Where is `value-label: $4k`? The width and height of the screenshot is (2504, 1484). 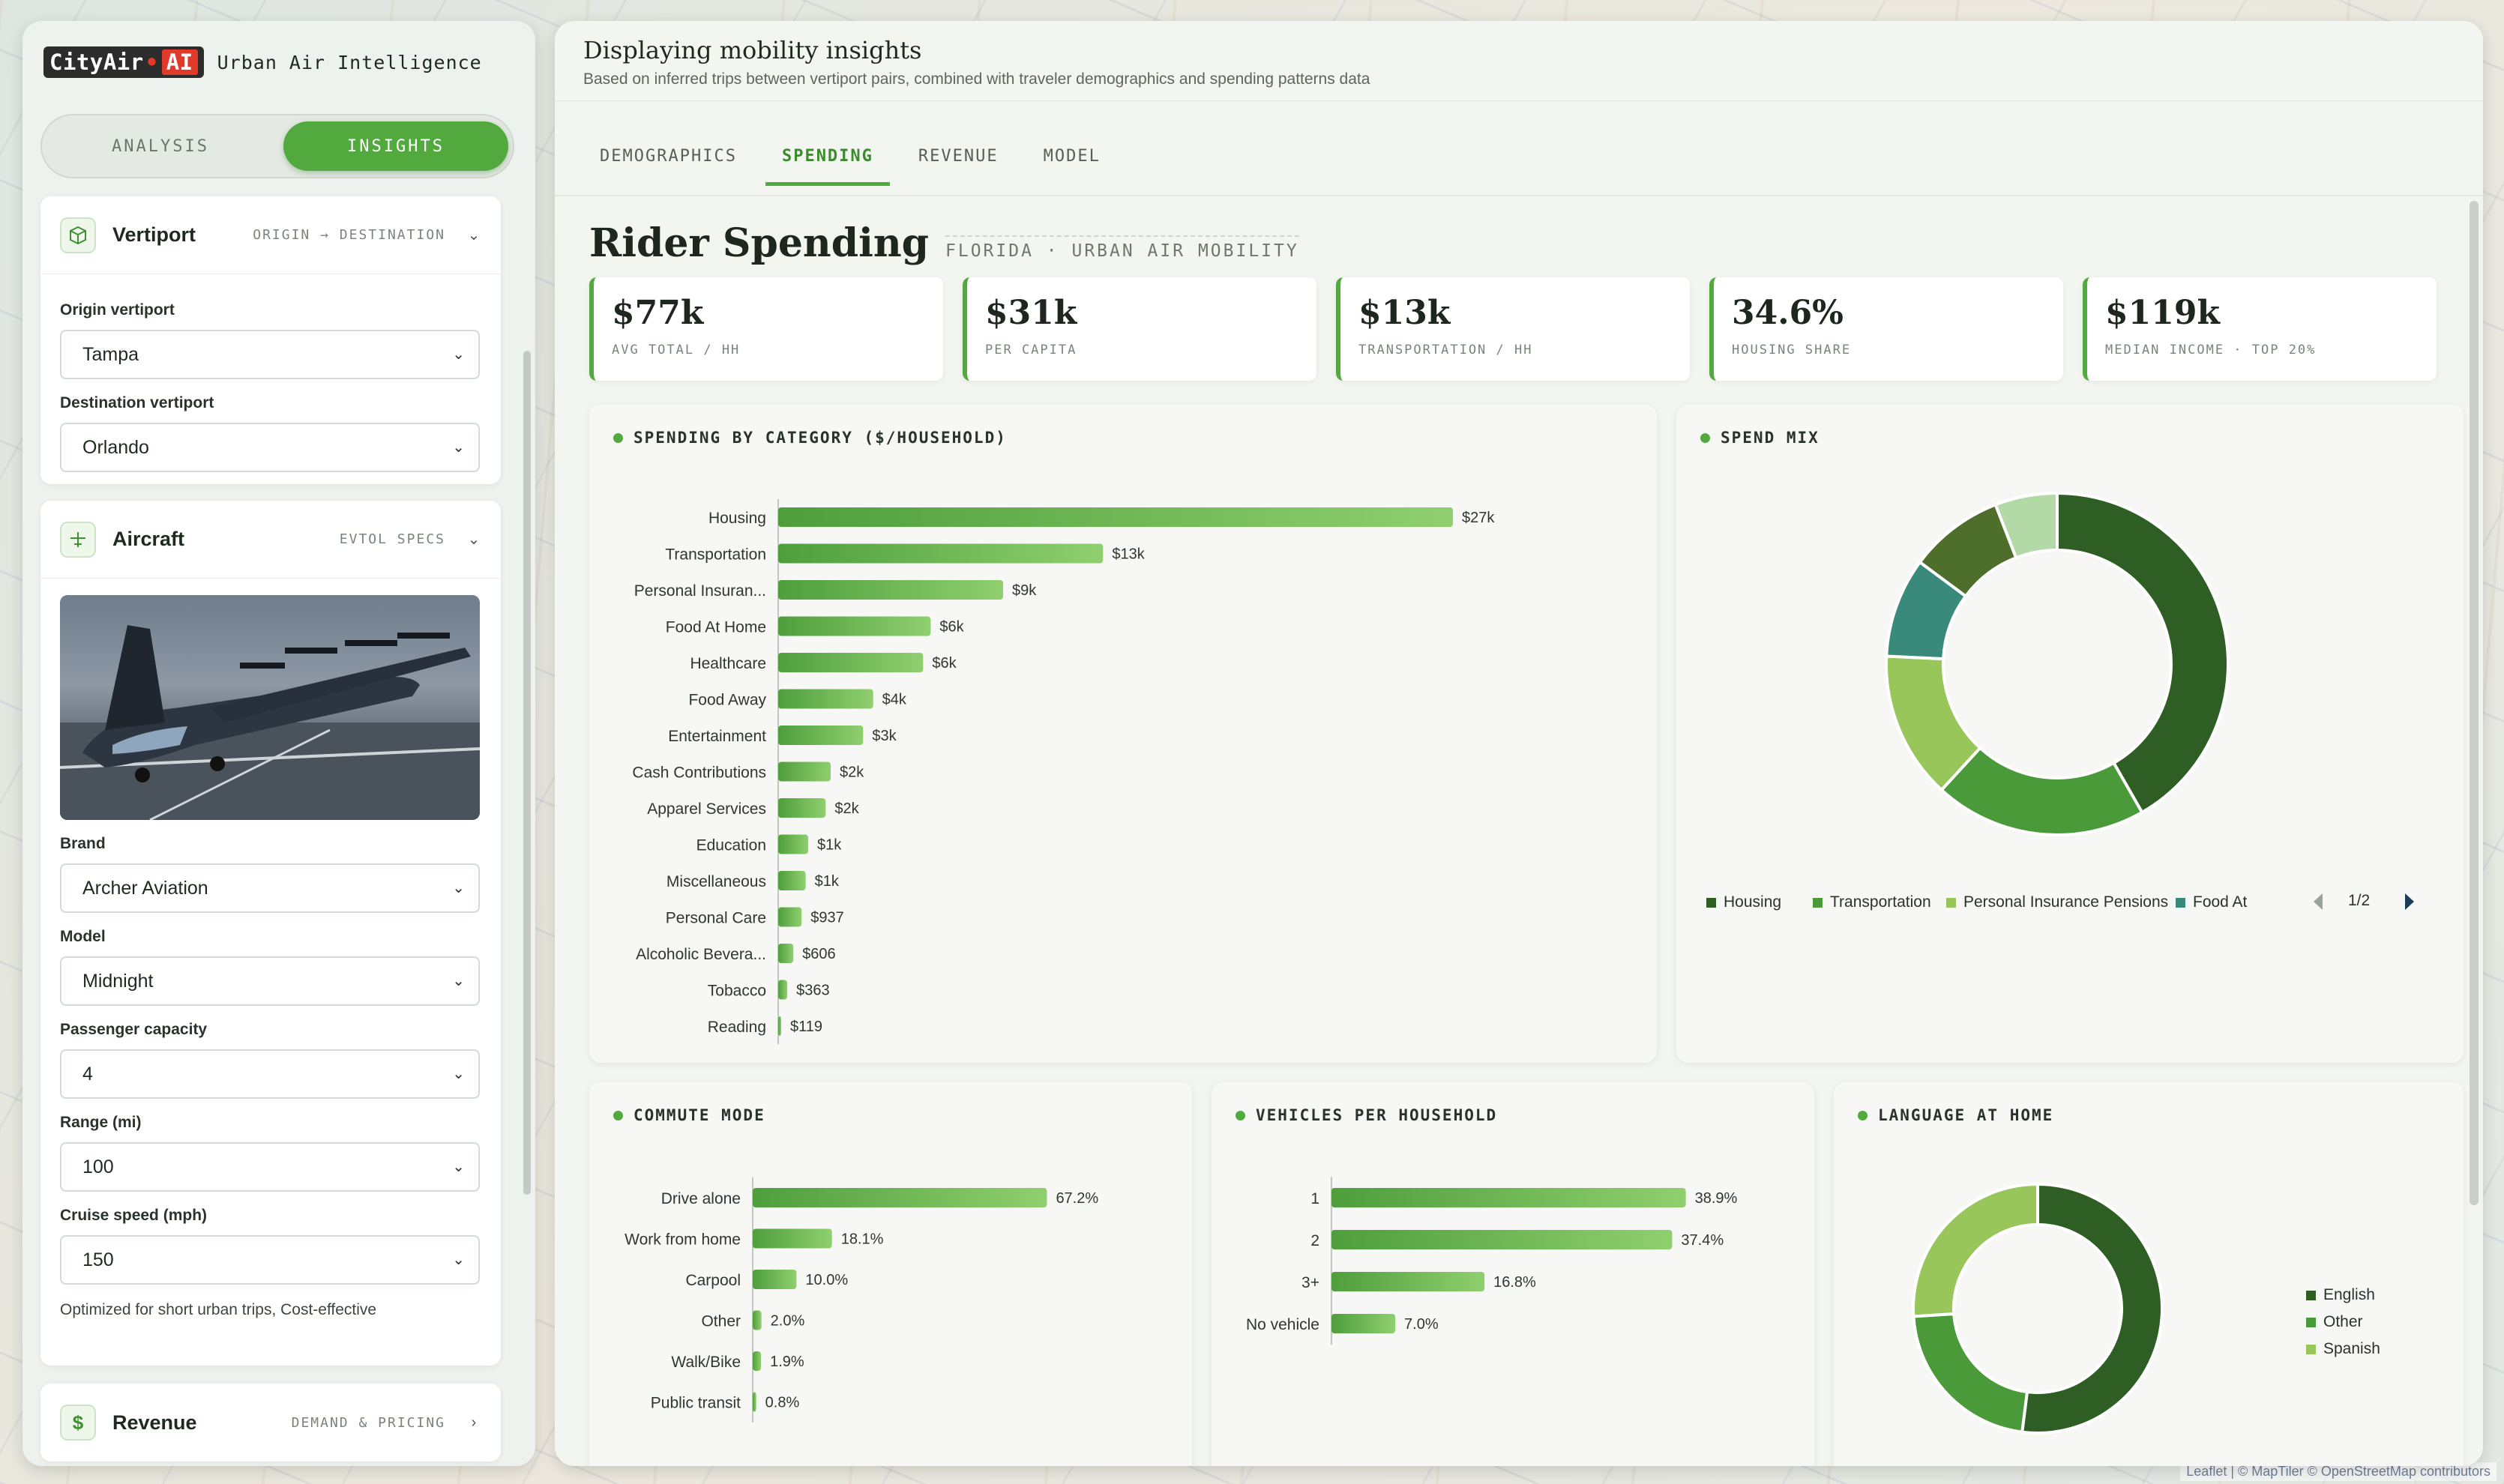 value-label: $4k is located at coordinates (895, 700).